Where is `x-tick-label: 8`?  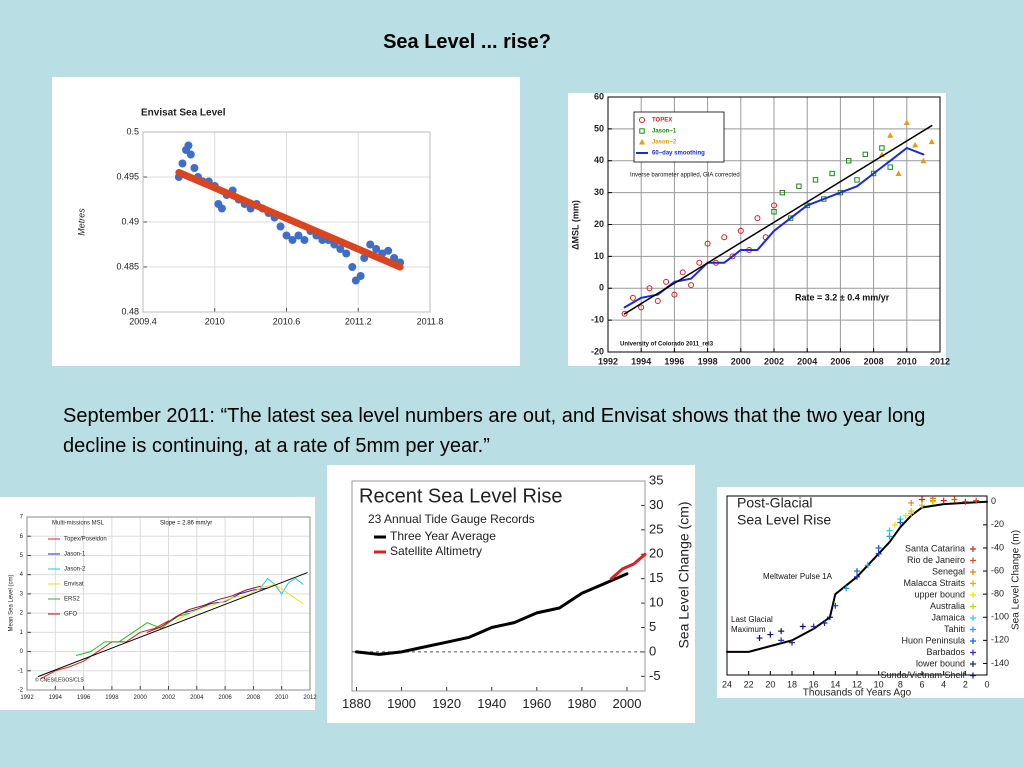 x-tick-label: 8 is located at coordinates (900, 684).